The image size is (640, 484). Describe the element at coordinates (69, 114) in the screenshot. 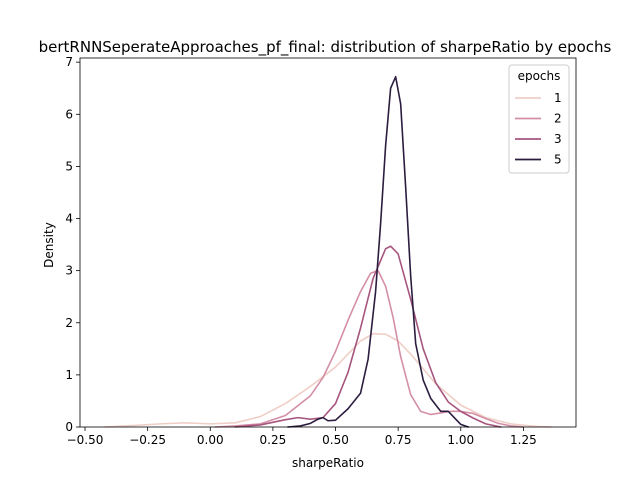

I see `y-tick-label: 6` at that location.